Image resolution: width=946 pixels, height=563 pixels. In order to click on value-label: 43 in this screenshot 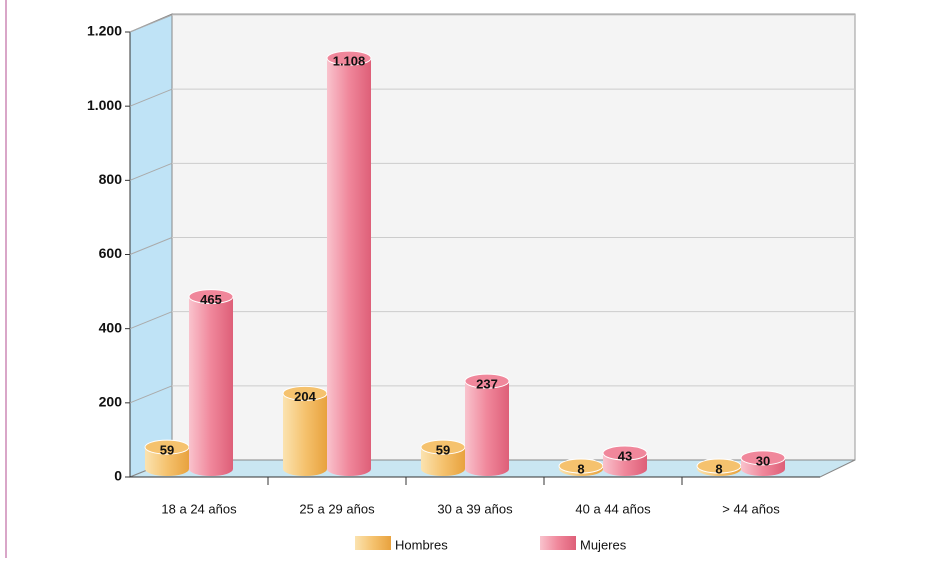, I will do `click(625, 455)`.